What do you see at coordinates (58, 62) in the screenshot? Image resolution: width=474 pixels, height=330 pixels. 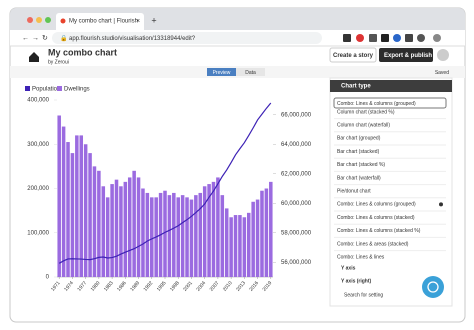 I see `byline: by Zeroui` at bounding box center [58, 62].